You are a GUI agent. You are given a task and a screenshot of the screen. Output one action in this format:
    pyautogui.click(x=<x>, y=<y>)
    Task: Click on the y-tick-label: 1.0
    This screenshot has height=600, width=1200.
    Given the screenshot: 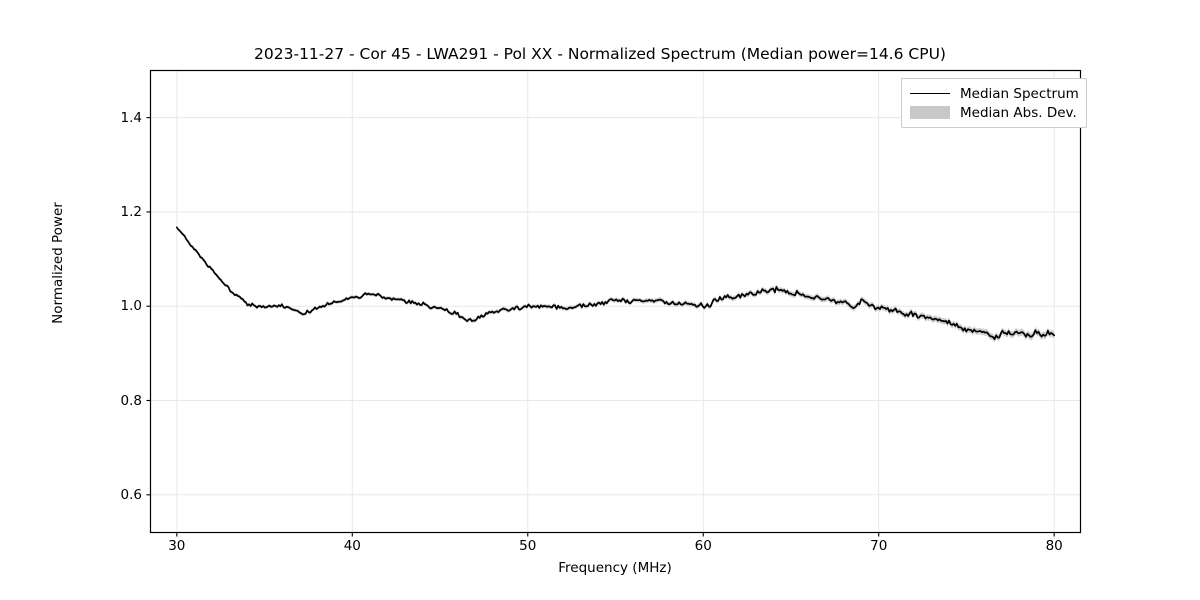 What is the action you would take?
    pyautogui.click(x=131, y=306)
    